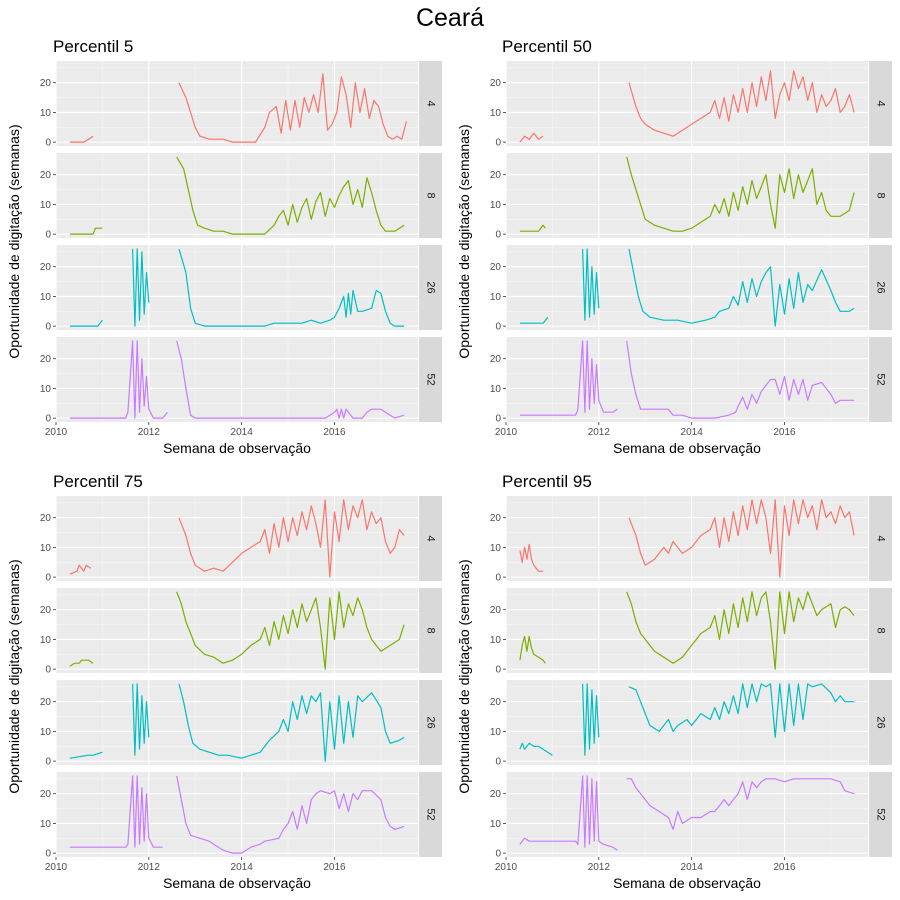 This screenshot has height=900, width=900. Describe the element at coordinates (98, 481) in the screenshot. I see `panel-title: Percentil 75` at that location.